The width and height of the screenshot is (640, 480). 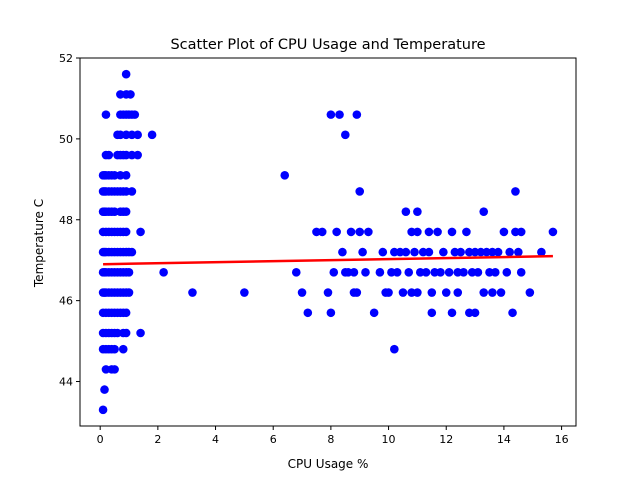 What do you see at coordinates (100, 439) in the screenshot?
I see `x-tick-label: 0` at bounding box center [100, 439].